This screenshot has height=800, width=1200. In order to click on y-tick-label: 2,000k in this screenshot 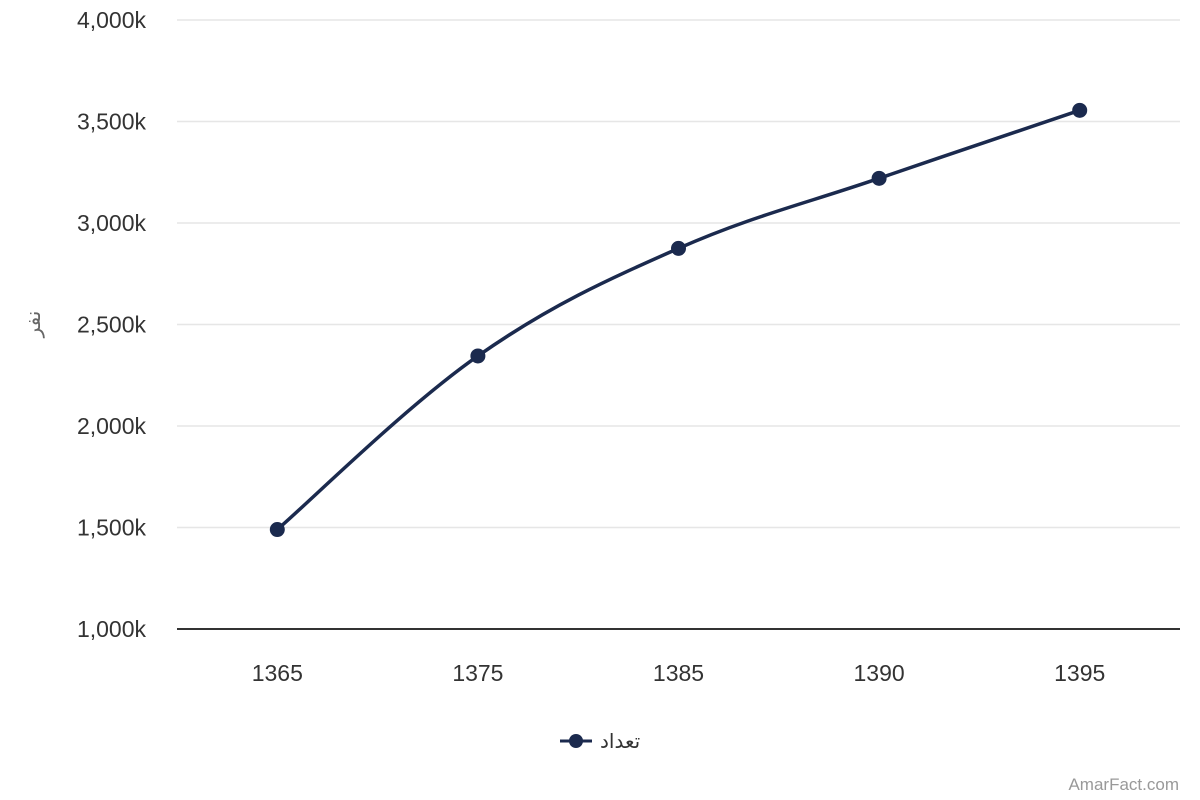, I will do `click(112, 426)`.